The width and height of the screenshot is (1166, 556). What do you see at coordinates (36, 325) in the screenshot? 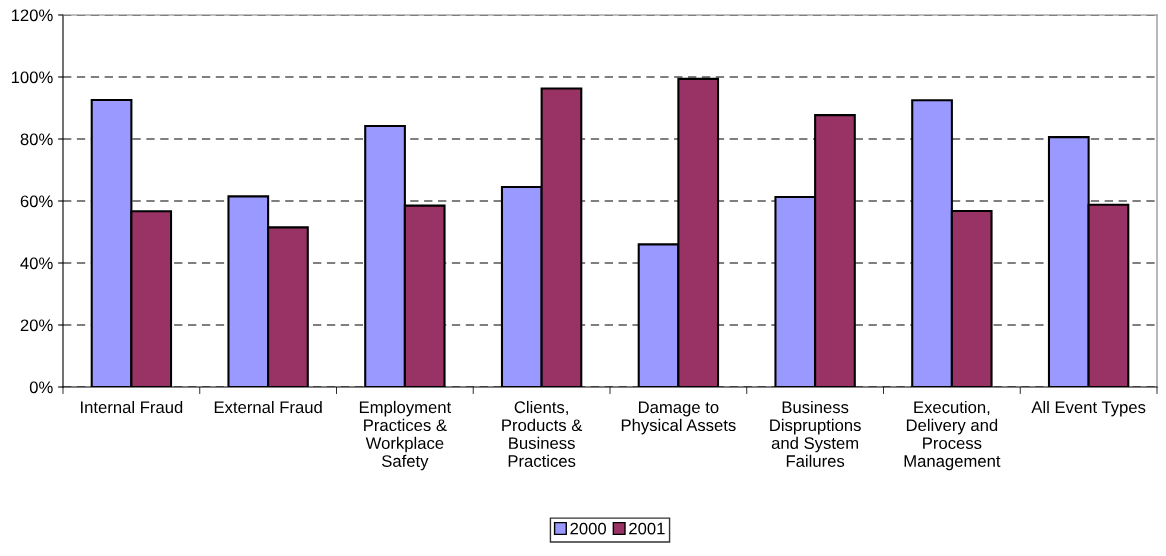
I see `y-tick-label: 20%` at bounding box center [36, 325].